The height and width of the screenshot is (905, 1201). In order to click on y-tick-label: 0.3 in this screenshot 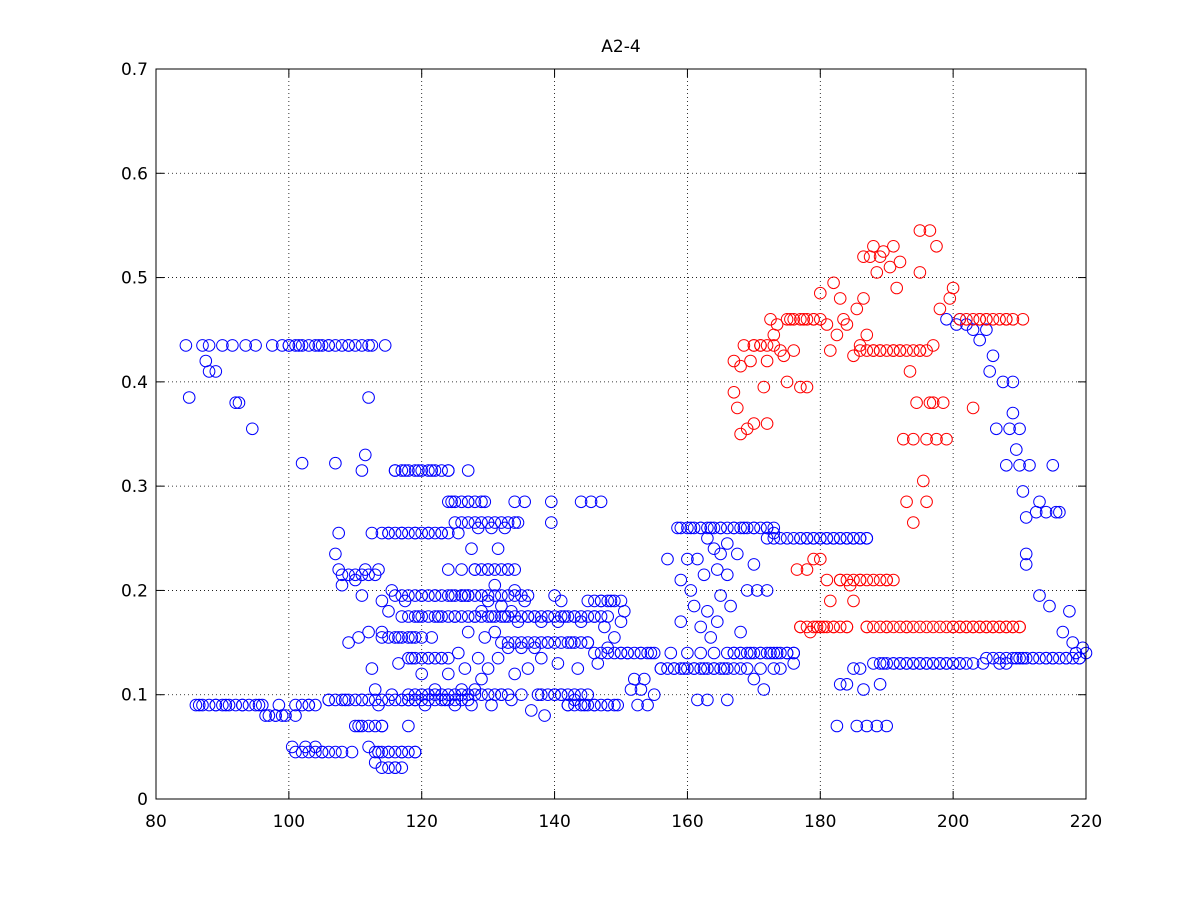, I will do `click(134, 487)`.